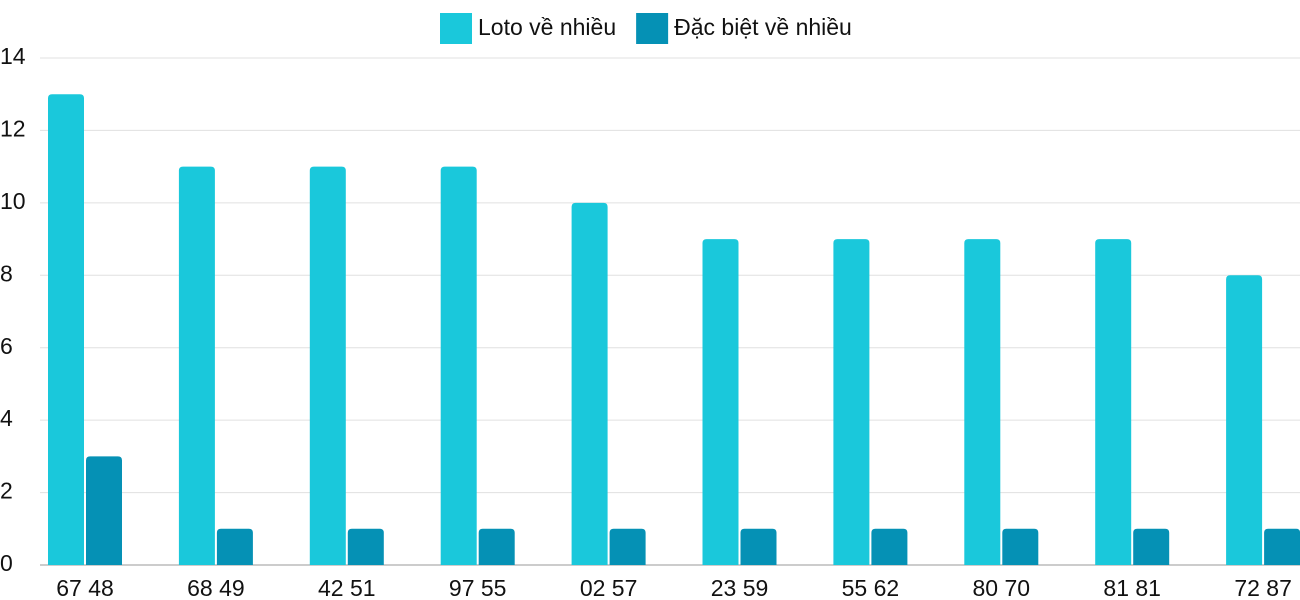 Image resolution: width=1300 pixels, height=600 pixels. What do you see at coordinates (6, 563) in the screenshot?
I see `y-tick-label: 0` at bounding box center [6, 563].